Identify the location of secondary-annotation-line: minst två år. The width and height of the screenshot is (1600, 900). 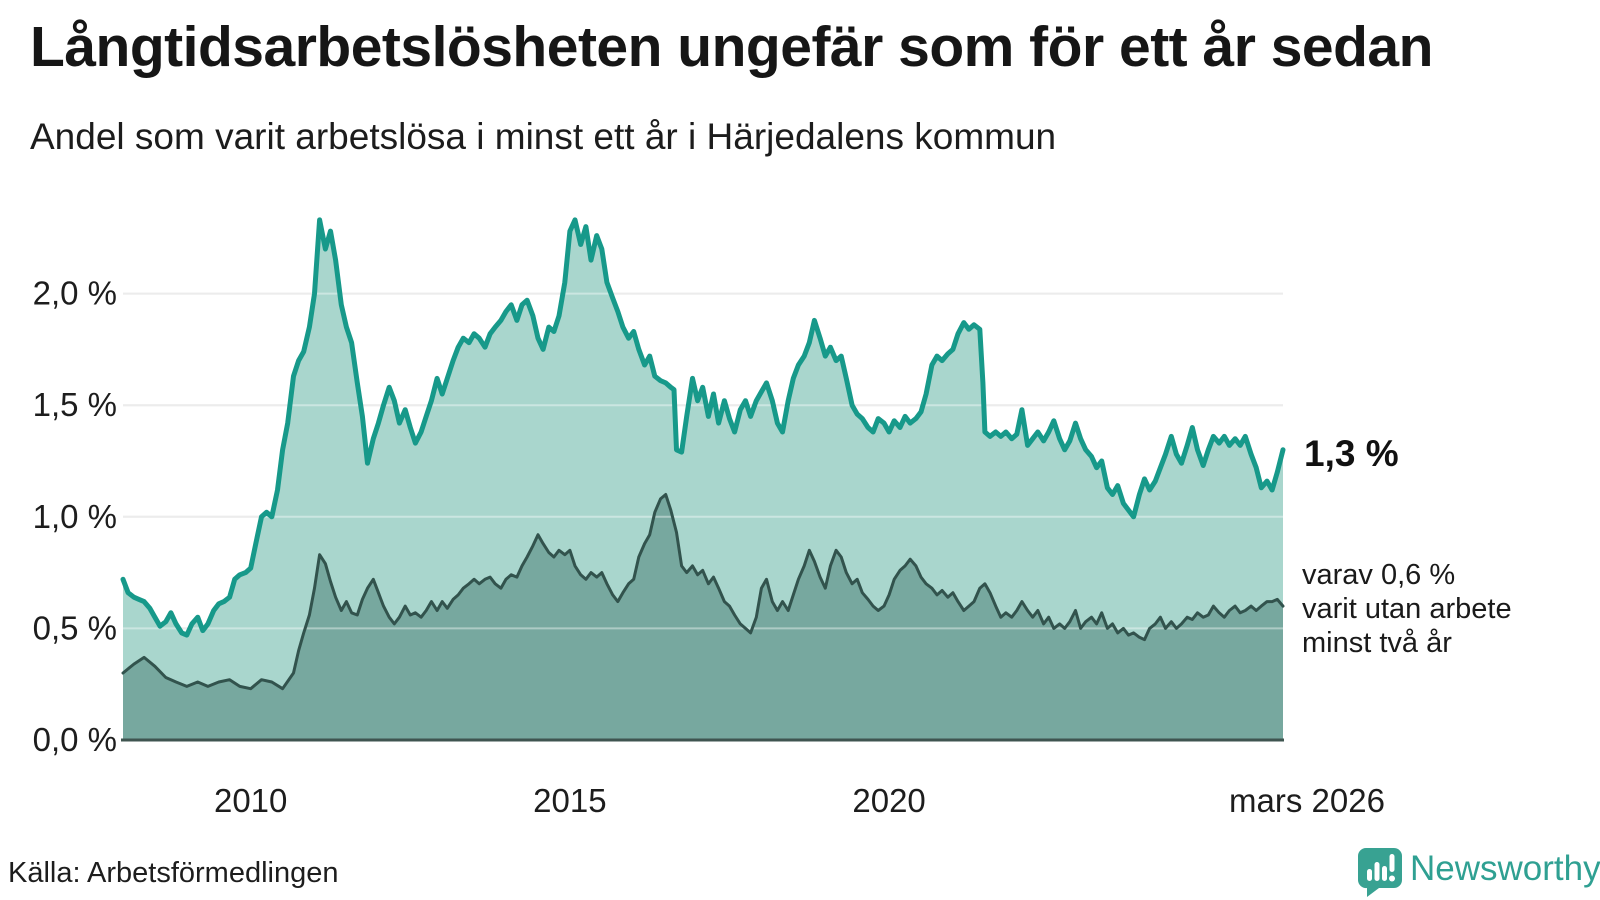
(1377, 643).